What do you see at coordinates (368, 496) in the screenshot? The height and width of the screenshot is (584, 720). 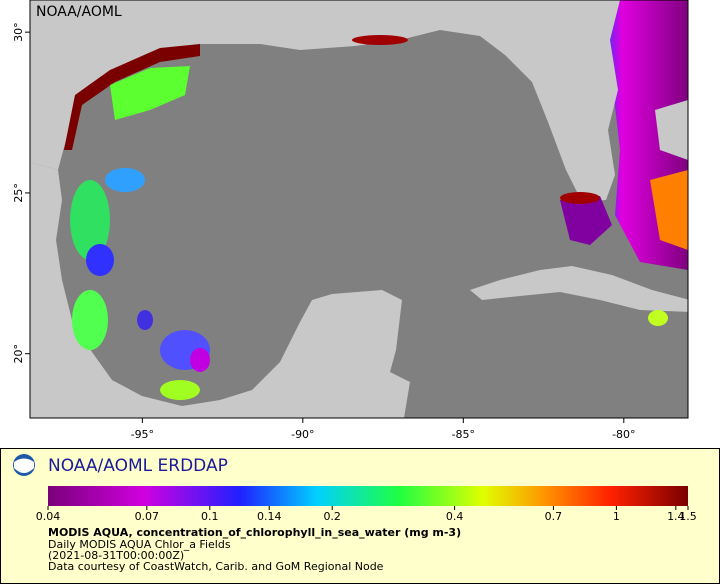 I see `colorbar` at bounding box center [368, 496].